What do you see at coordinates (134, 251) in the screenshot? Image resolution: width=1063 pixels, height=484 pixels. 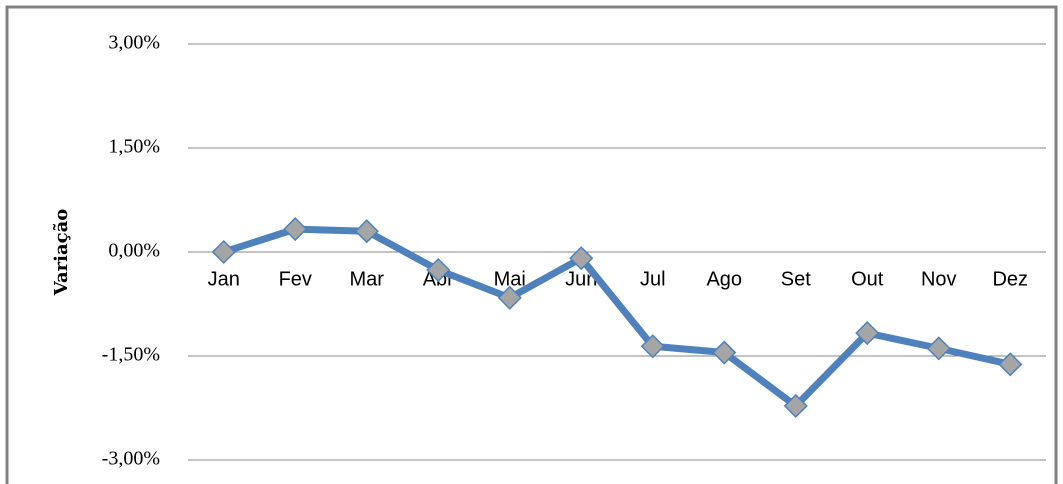 I see `y-tick-label: 0,00%` at bounding box center [134, 251].